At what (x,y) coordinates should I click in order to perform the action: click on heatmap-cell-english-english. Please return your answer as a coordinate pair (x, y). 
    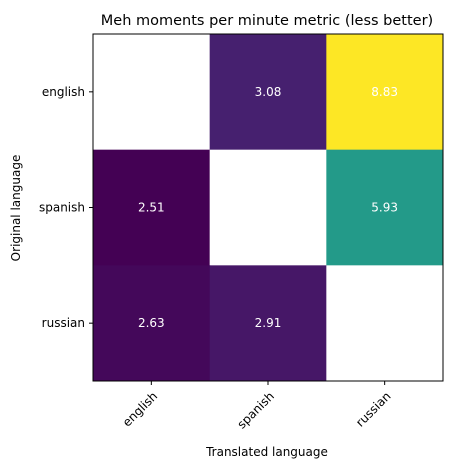
    Looking at the image, I should click on (151, 92).